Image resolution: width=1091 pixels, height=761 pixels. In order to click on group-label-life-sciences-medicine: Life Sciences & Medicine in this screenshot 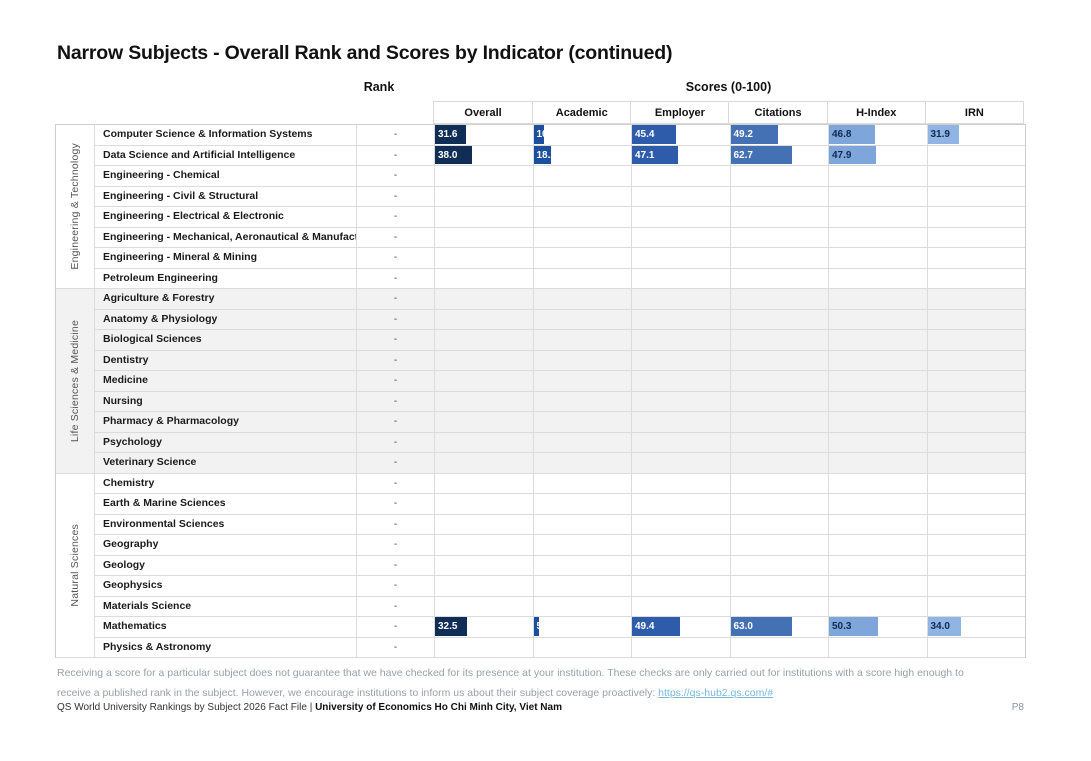, I will do `click(75, 381)`.